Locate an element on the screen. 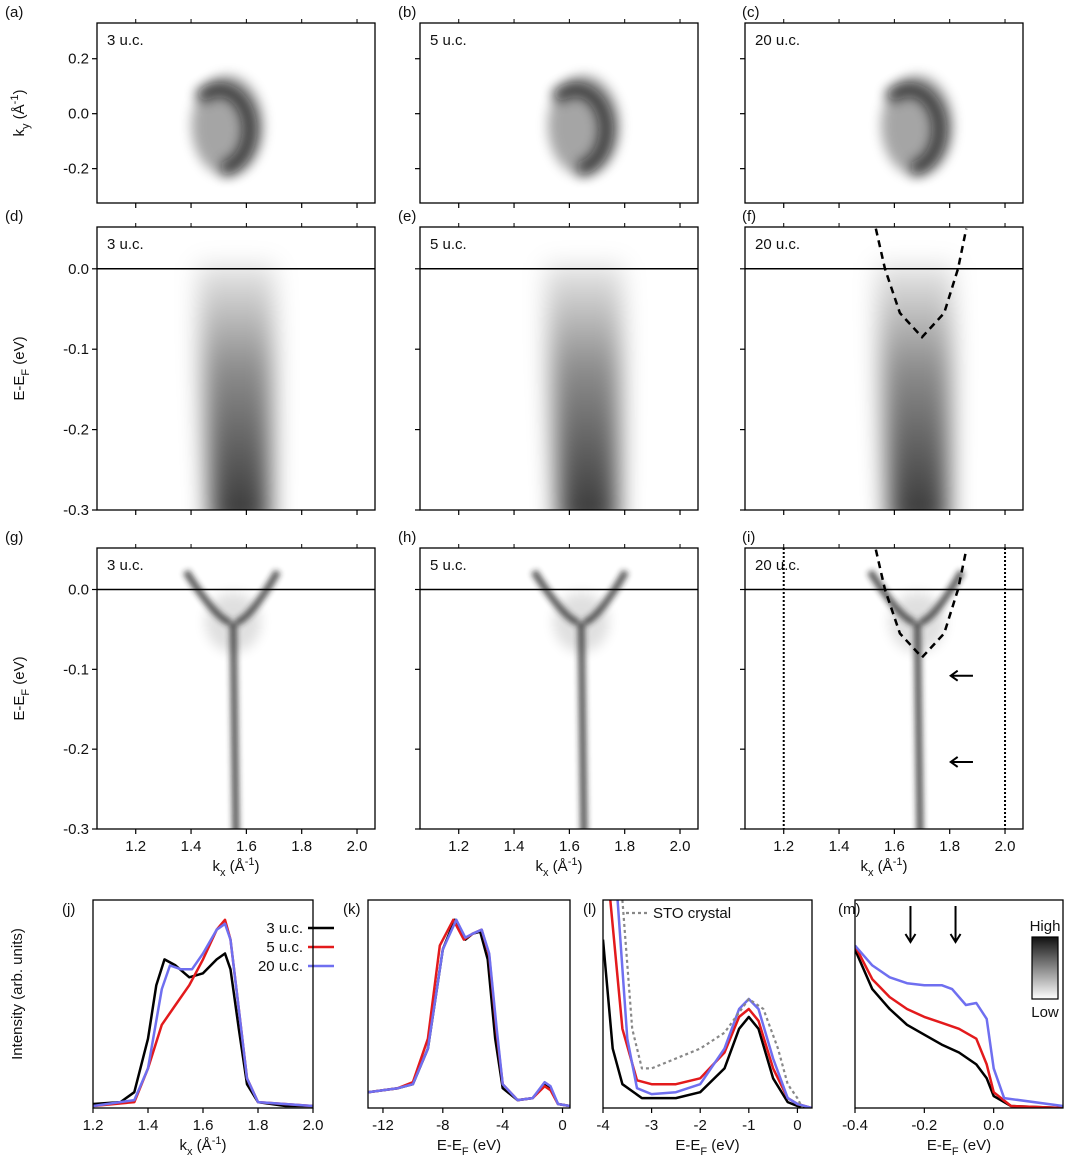 This screenshot has height=1174, width=1073. x-tick-label: -3 is located at coordinates (651, 1125).